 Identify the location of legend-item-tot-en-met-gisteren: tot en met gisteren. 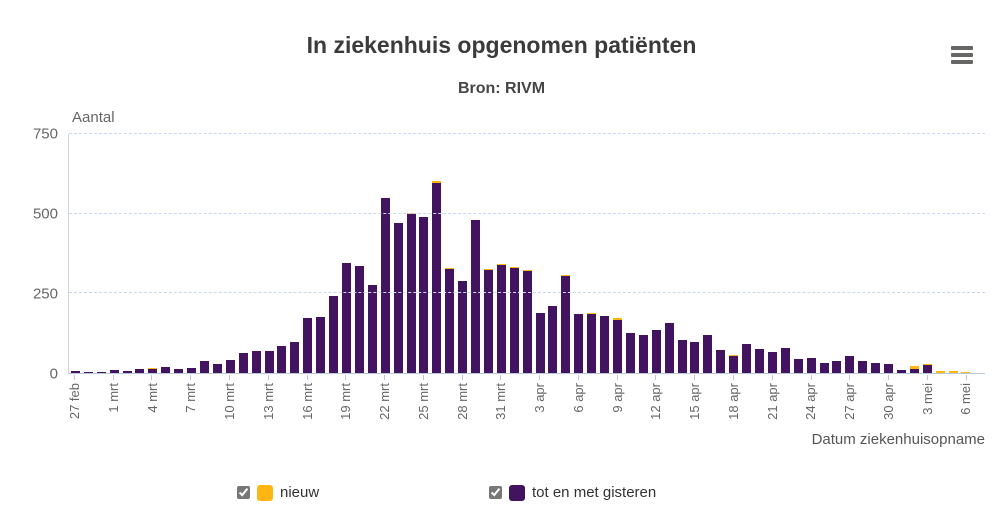
(572, 492).